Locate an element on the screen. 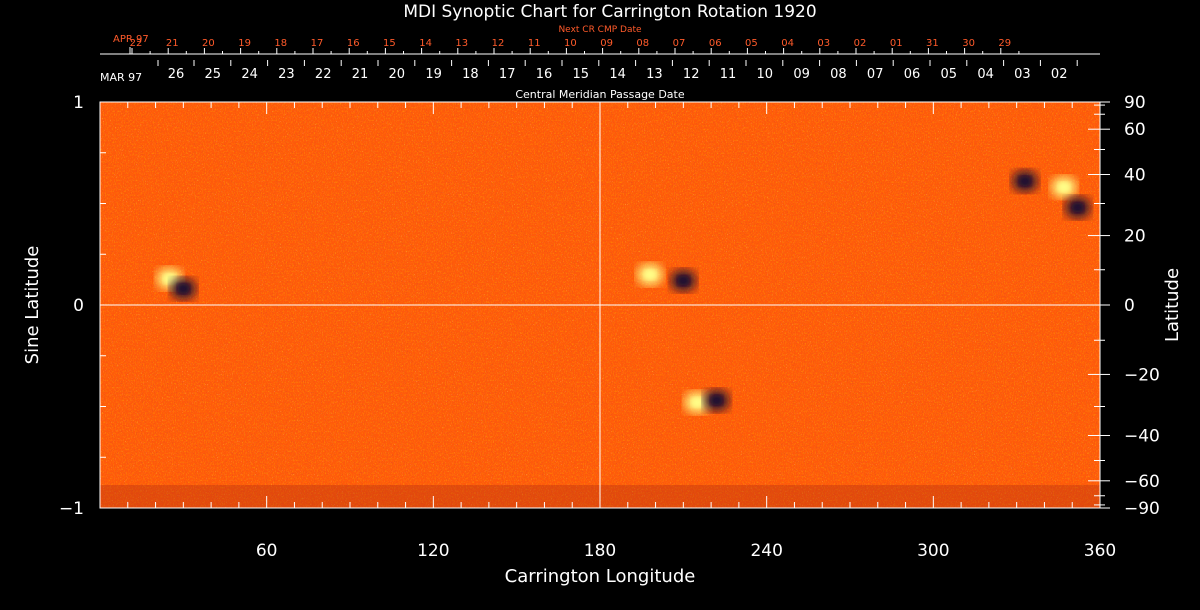 The height and width of the screenshot is (610, 1200). next-cr-date: 16 is located at coordinates (353, 43).